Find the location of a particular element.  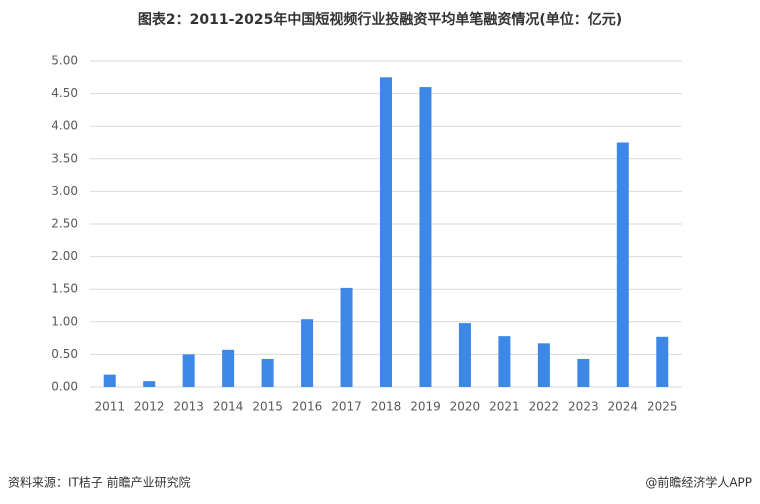

x-tick-label: 2012 is located at coordinates (149, 407).